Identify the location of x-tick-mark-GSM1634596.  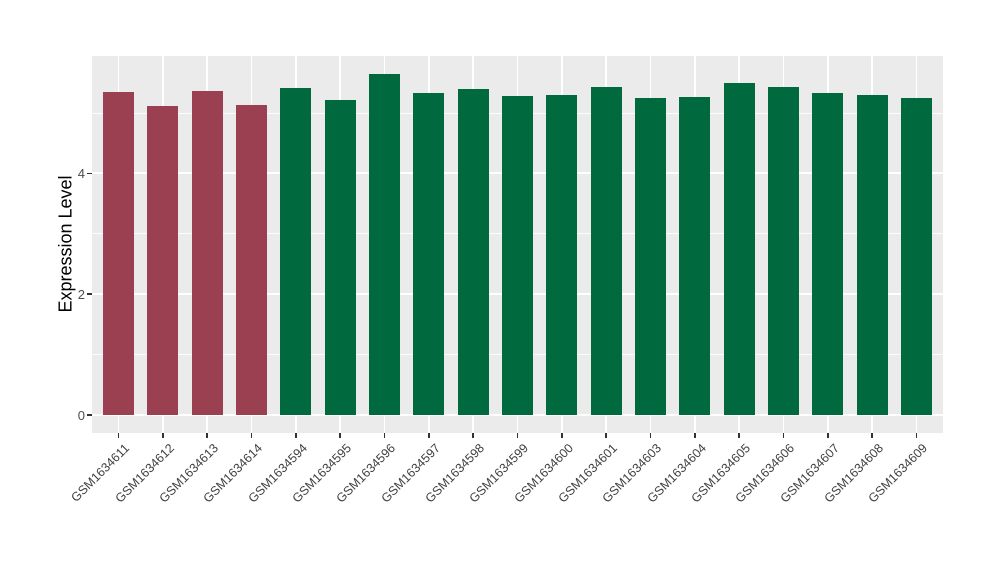
(384, 435).